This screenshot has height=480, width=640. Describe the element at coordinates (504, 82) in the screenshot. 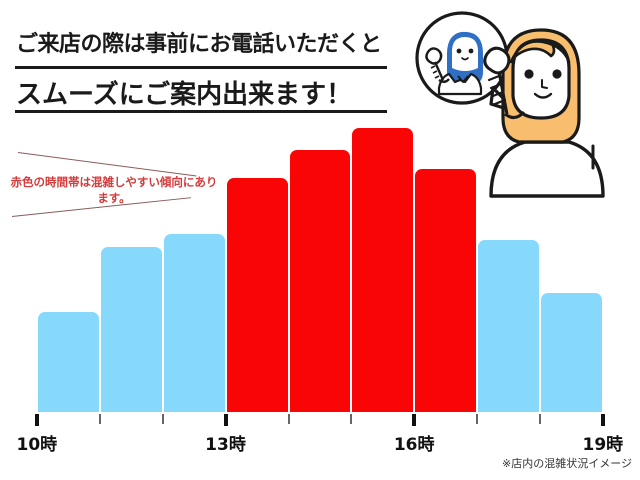

I see `phone-handset-icon` at that location.